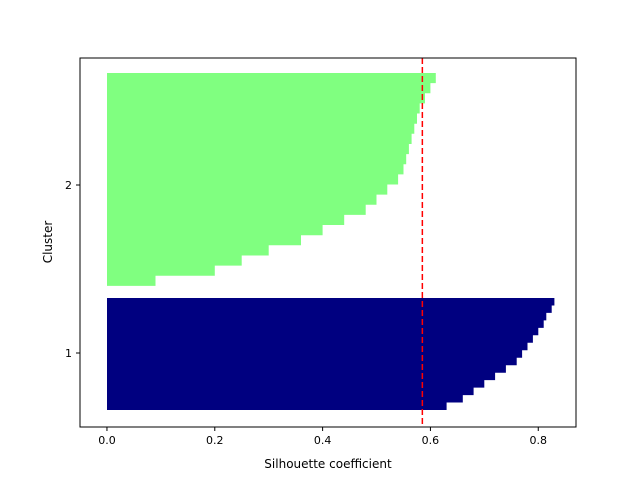 Image resolution: width=640 pixels, height=480 pixels. Describe the element at coordinates (68, 185) in the screenshot. I see `y-tick-label: 2` at that location.